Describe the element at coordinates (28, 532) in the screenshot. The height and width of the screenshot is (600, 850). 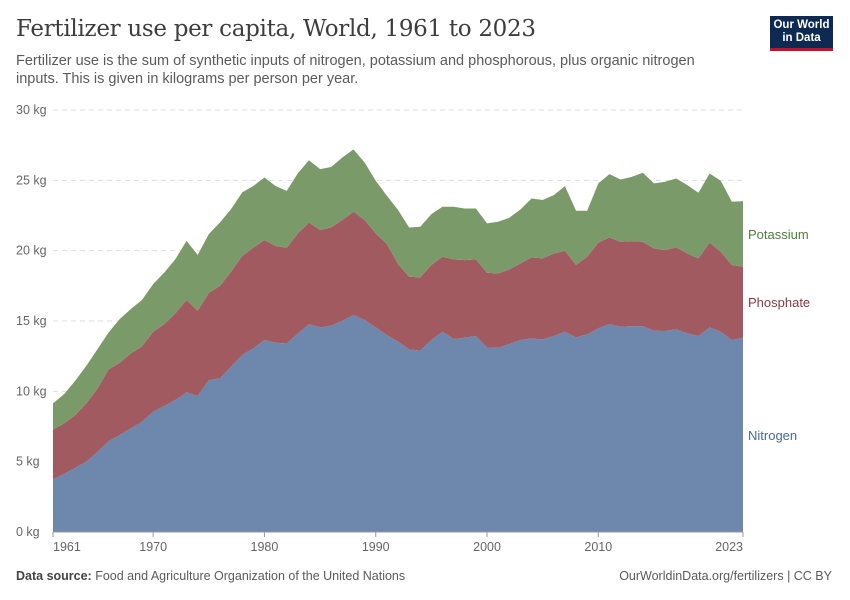
I see `y-tick-label: 0 kg` at that location.